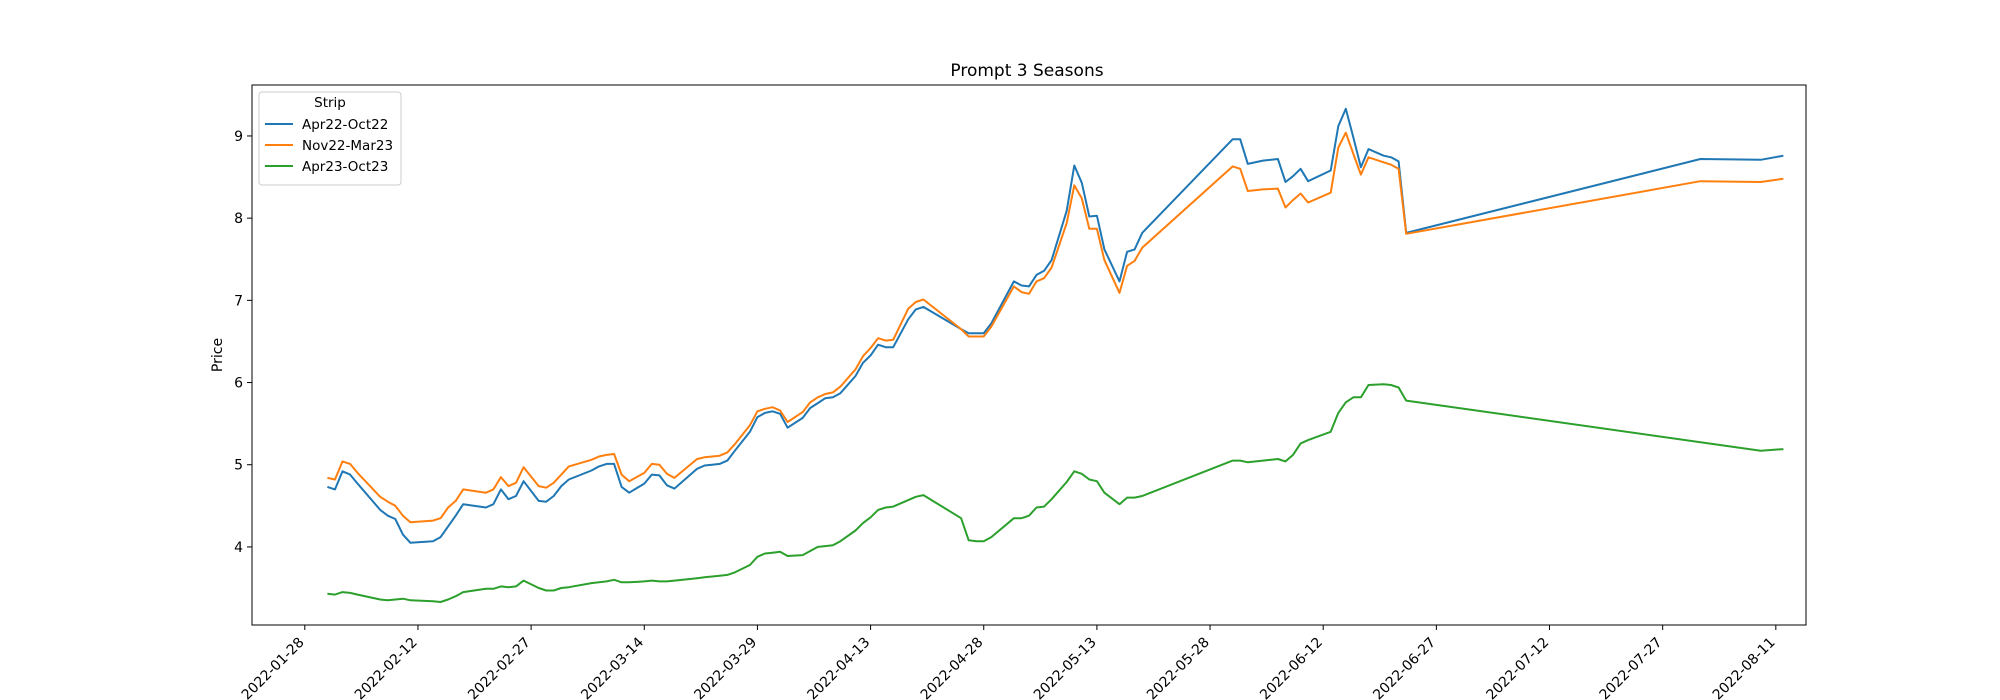 The image size is (2000, 700). Describe the element at coordinates (273, 667) in the screenshot. I see `x-tick-label: 2022-01-28` at that location.